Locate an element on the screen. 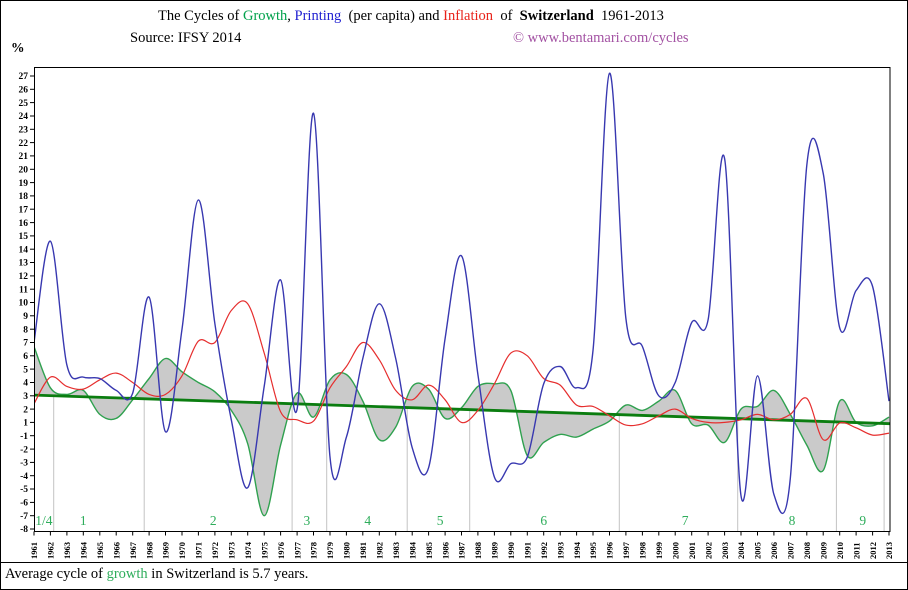 This screenshot has width=908, height=590. cycle-label: 3 is located at coordinates (307, 520).